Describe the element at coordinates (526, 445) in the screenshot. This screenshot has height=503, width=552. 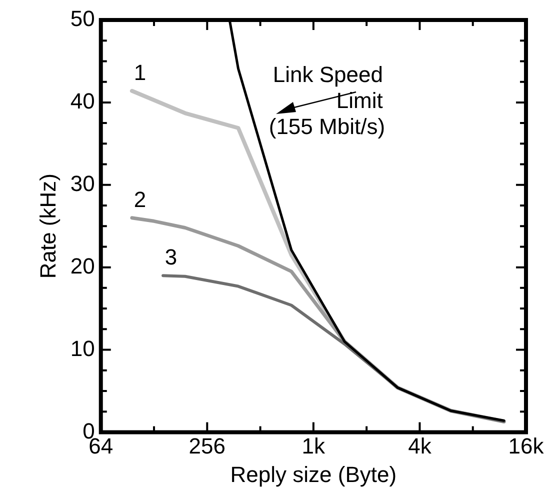
I see `x-tick-label: 16k` at that location.